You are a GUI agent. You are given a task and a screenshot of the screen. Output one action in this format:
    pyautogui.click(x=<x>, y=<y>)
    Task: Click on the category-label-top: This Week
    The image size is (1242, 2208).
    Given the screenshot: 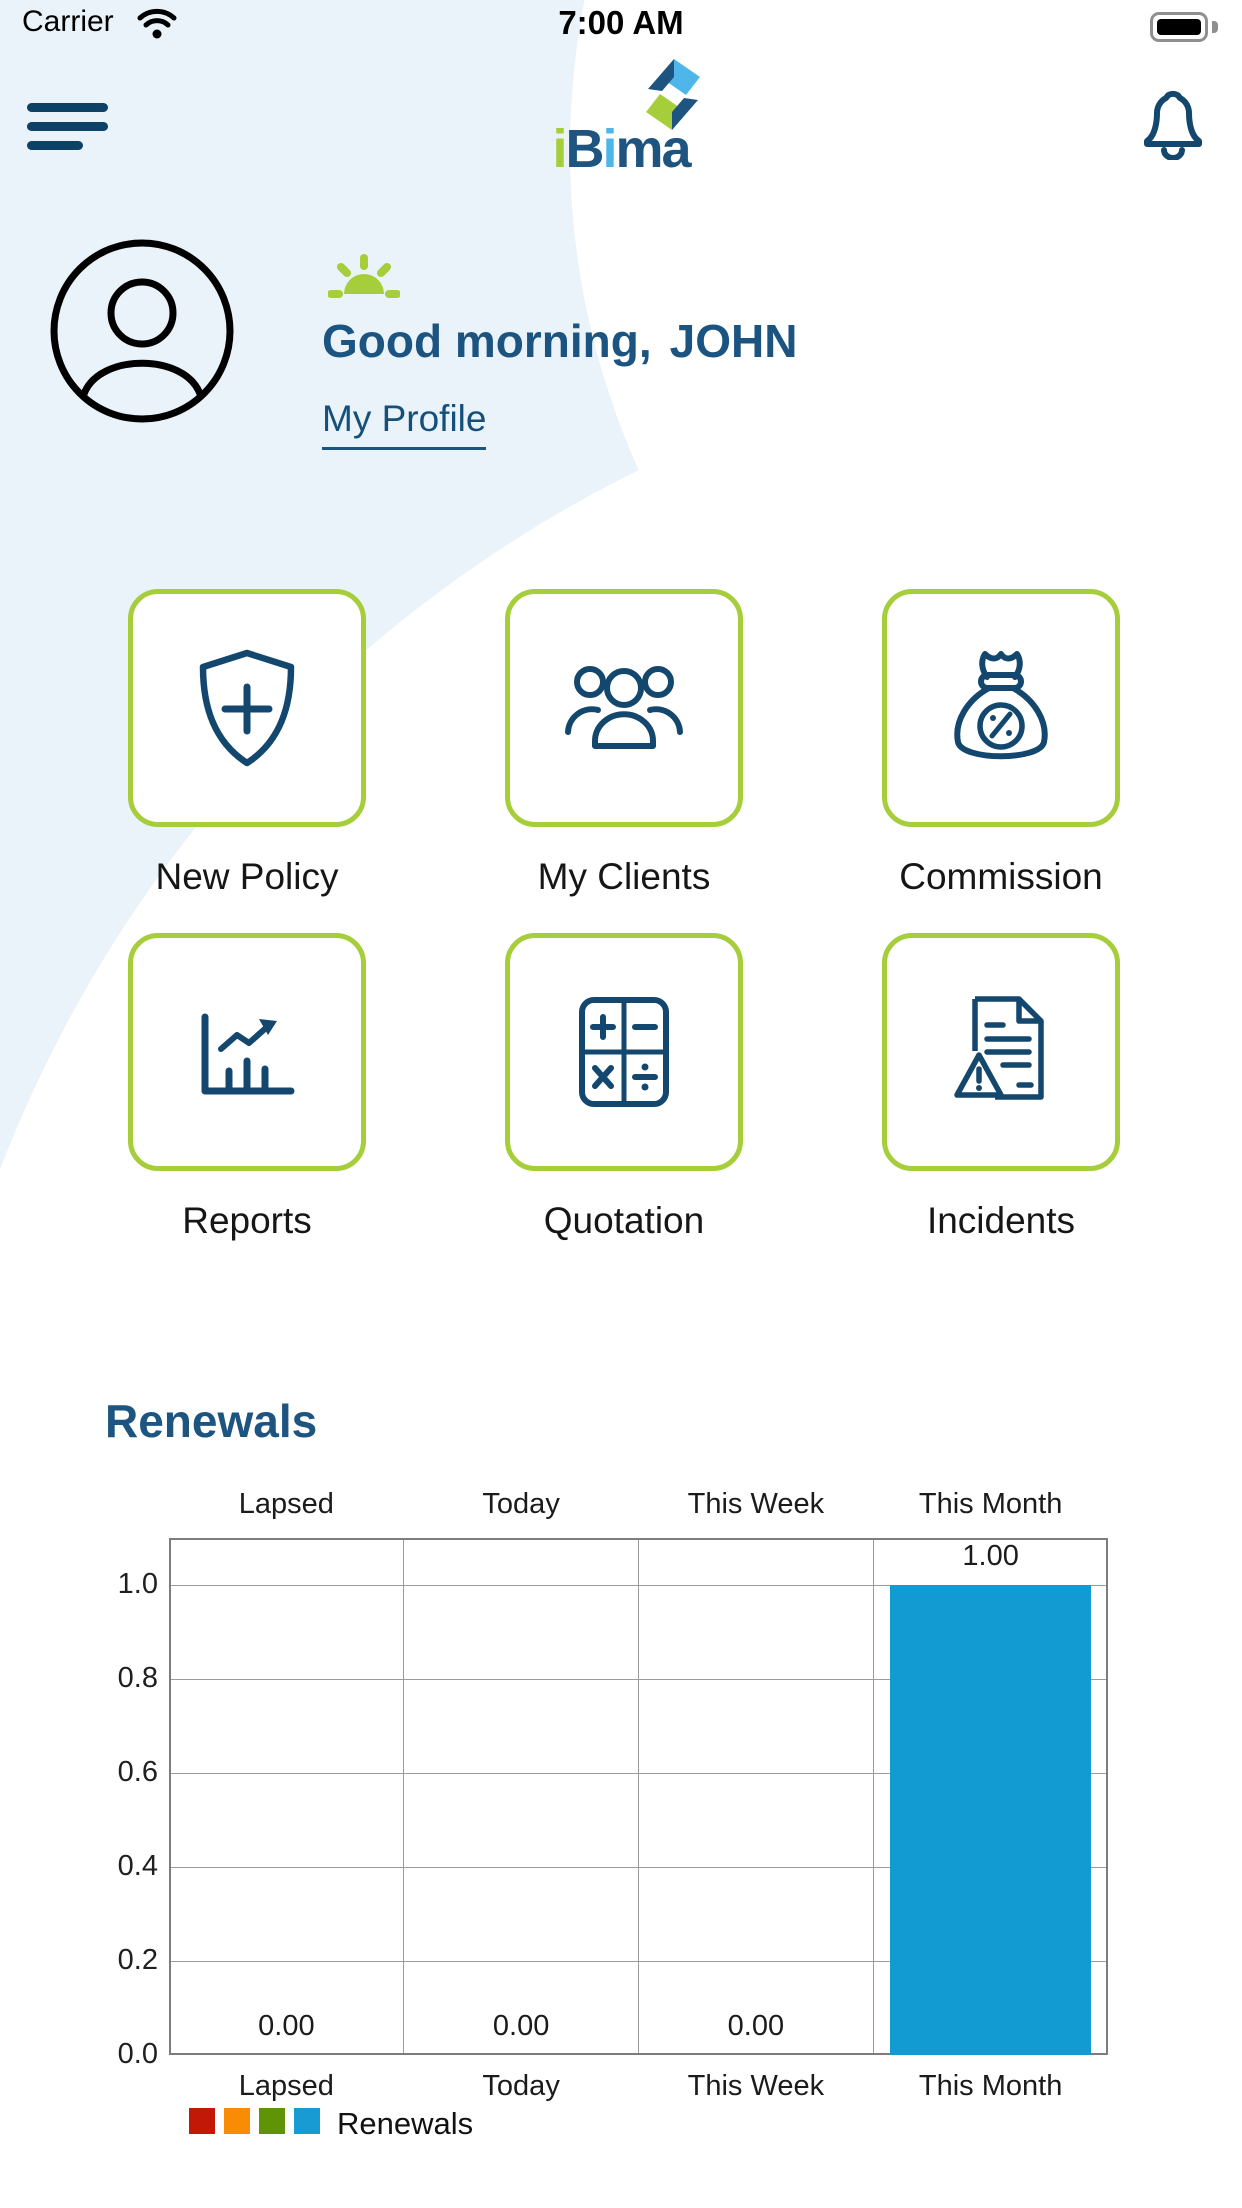 What is the action you would take?
    pyautogui.click(x=756, y=1504)
    